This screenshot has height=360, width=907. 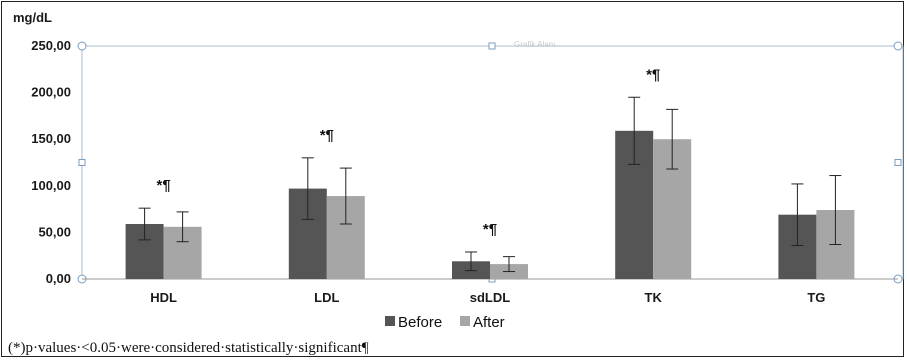 I want to click on x-tick-label: sdLDL, so click(x=490, y=297).